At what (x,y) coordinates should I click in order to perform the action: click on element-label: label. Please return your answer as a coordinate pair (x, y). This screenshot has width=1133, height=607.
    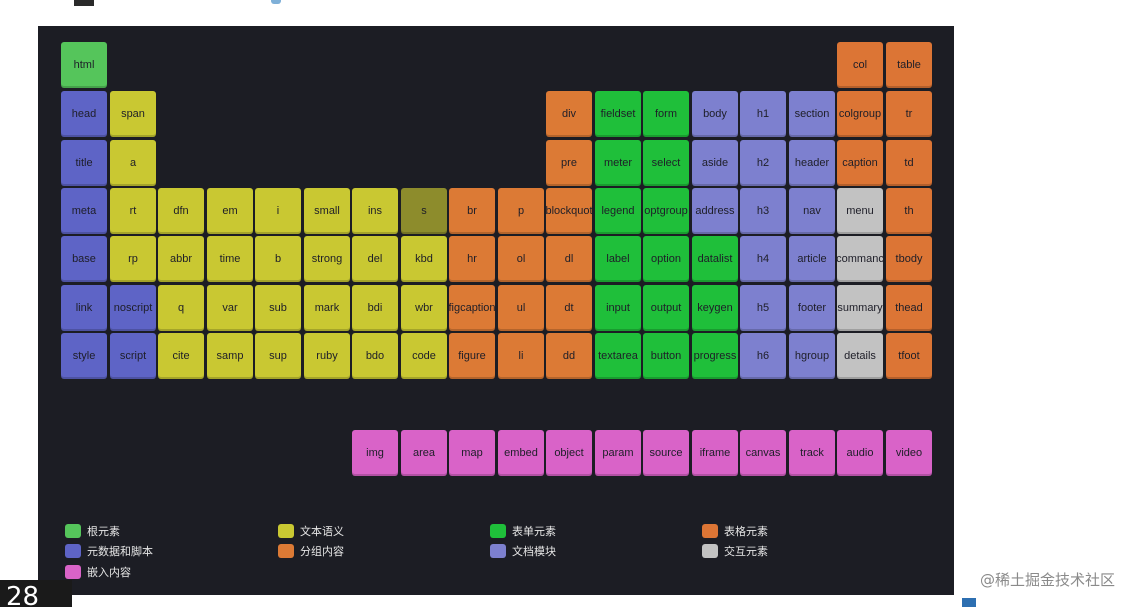
    Looking at the image, I should click on (618, 259).